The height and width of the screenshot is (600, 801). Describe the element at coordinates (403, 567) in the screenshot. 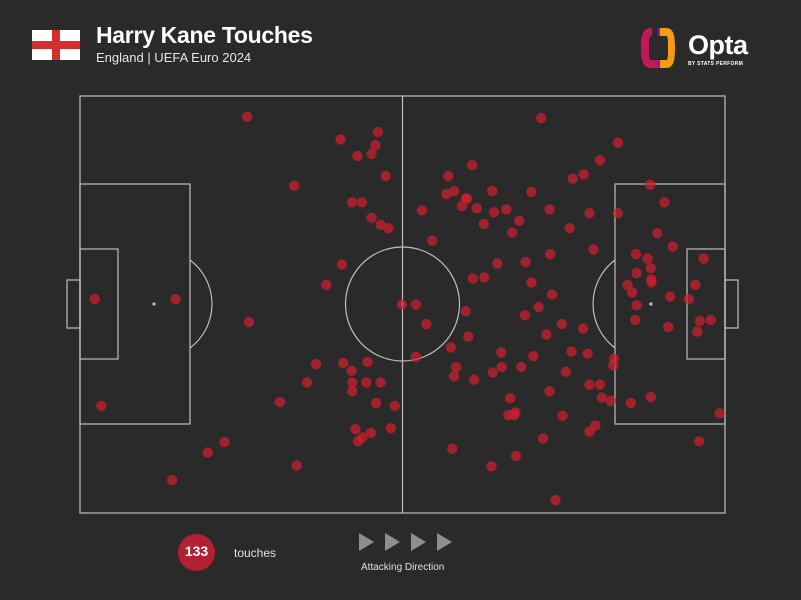

I see `attacking-direction-label: Attacking Direction` at that location.